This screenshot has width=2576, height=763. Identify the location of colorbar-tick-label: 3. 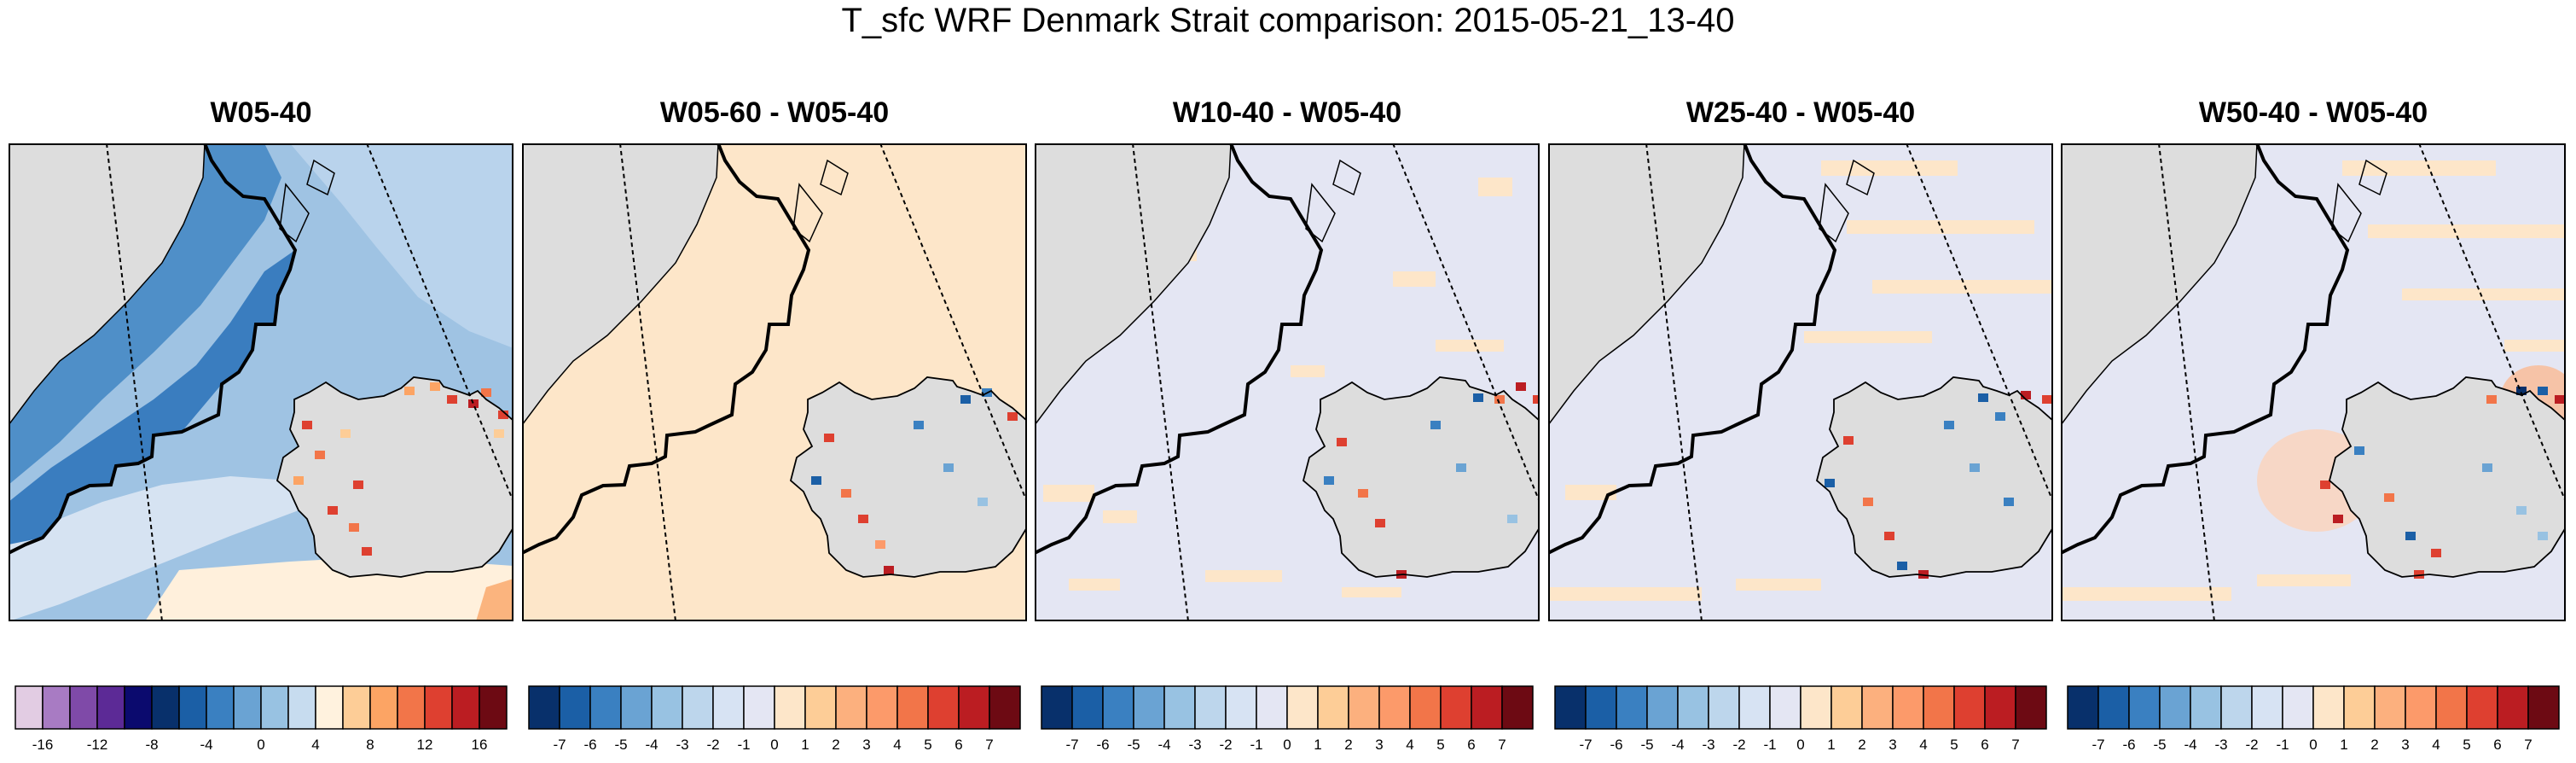
(1892, 745).